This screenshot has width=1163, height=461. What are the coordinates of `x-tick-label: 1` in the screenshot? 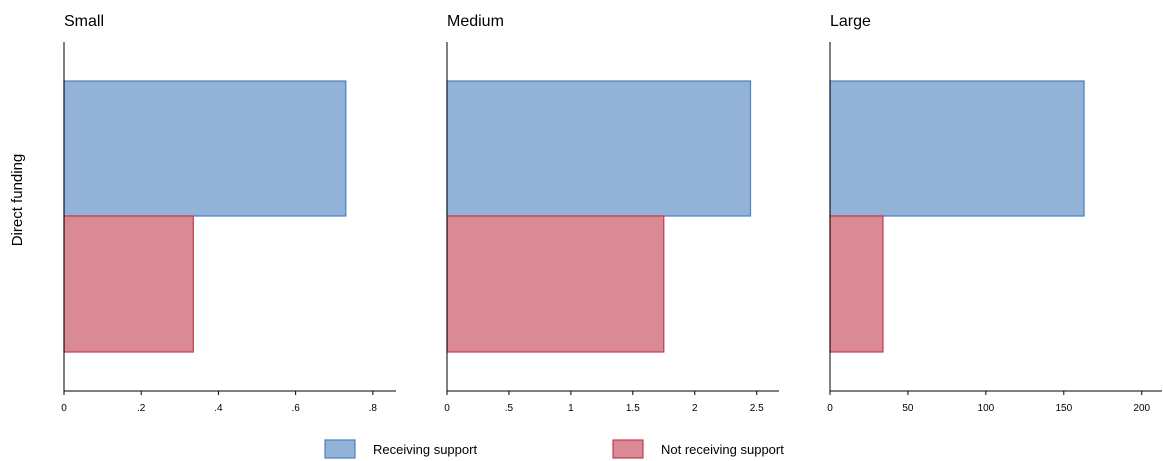 It's located at (571, 408).